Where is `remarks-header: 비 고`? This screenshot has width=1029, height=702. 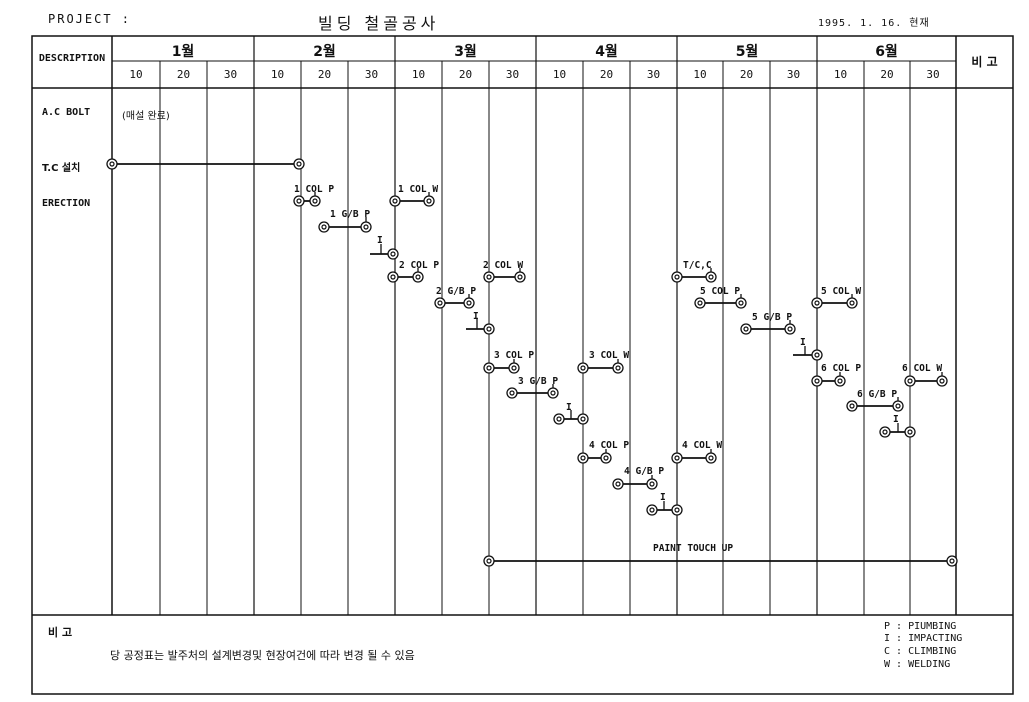 remarks-header: 비 고 is located at coordinates (984, 62).